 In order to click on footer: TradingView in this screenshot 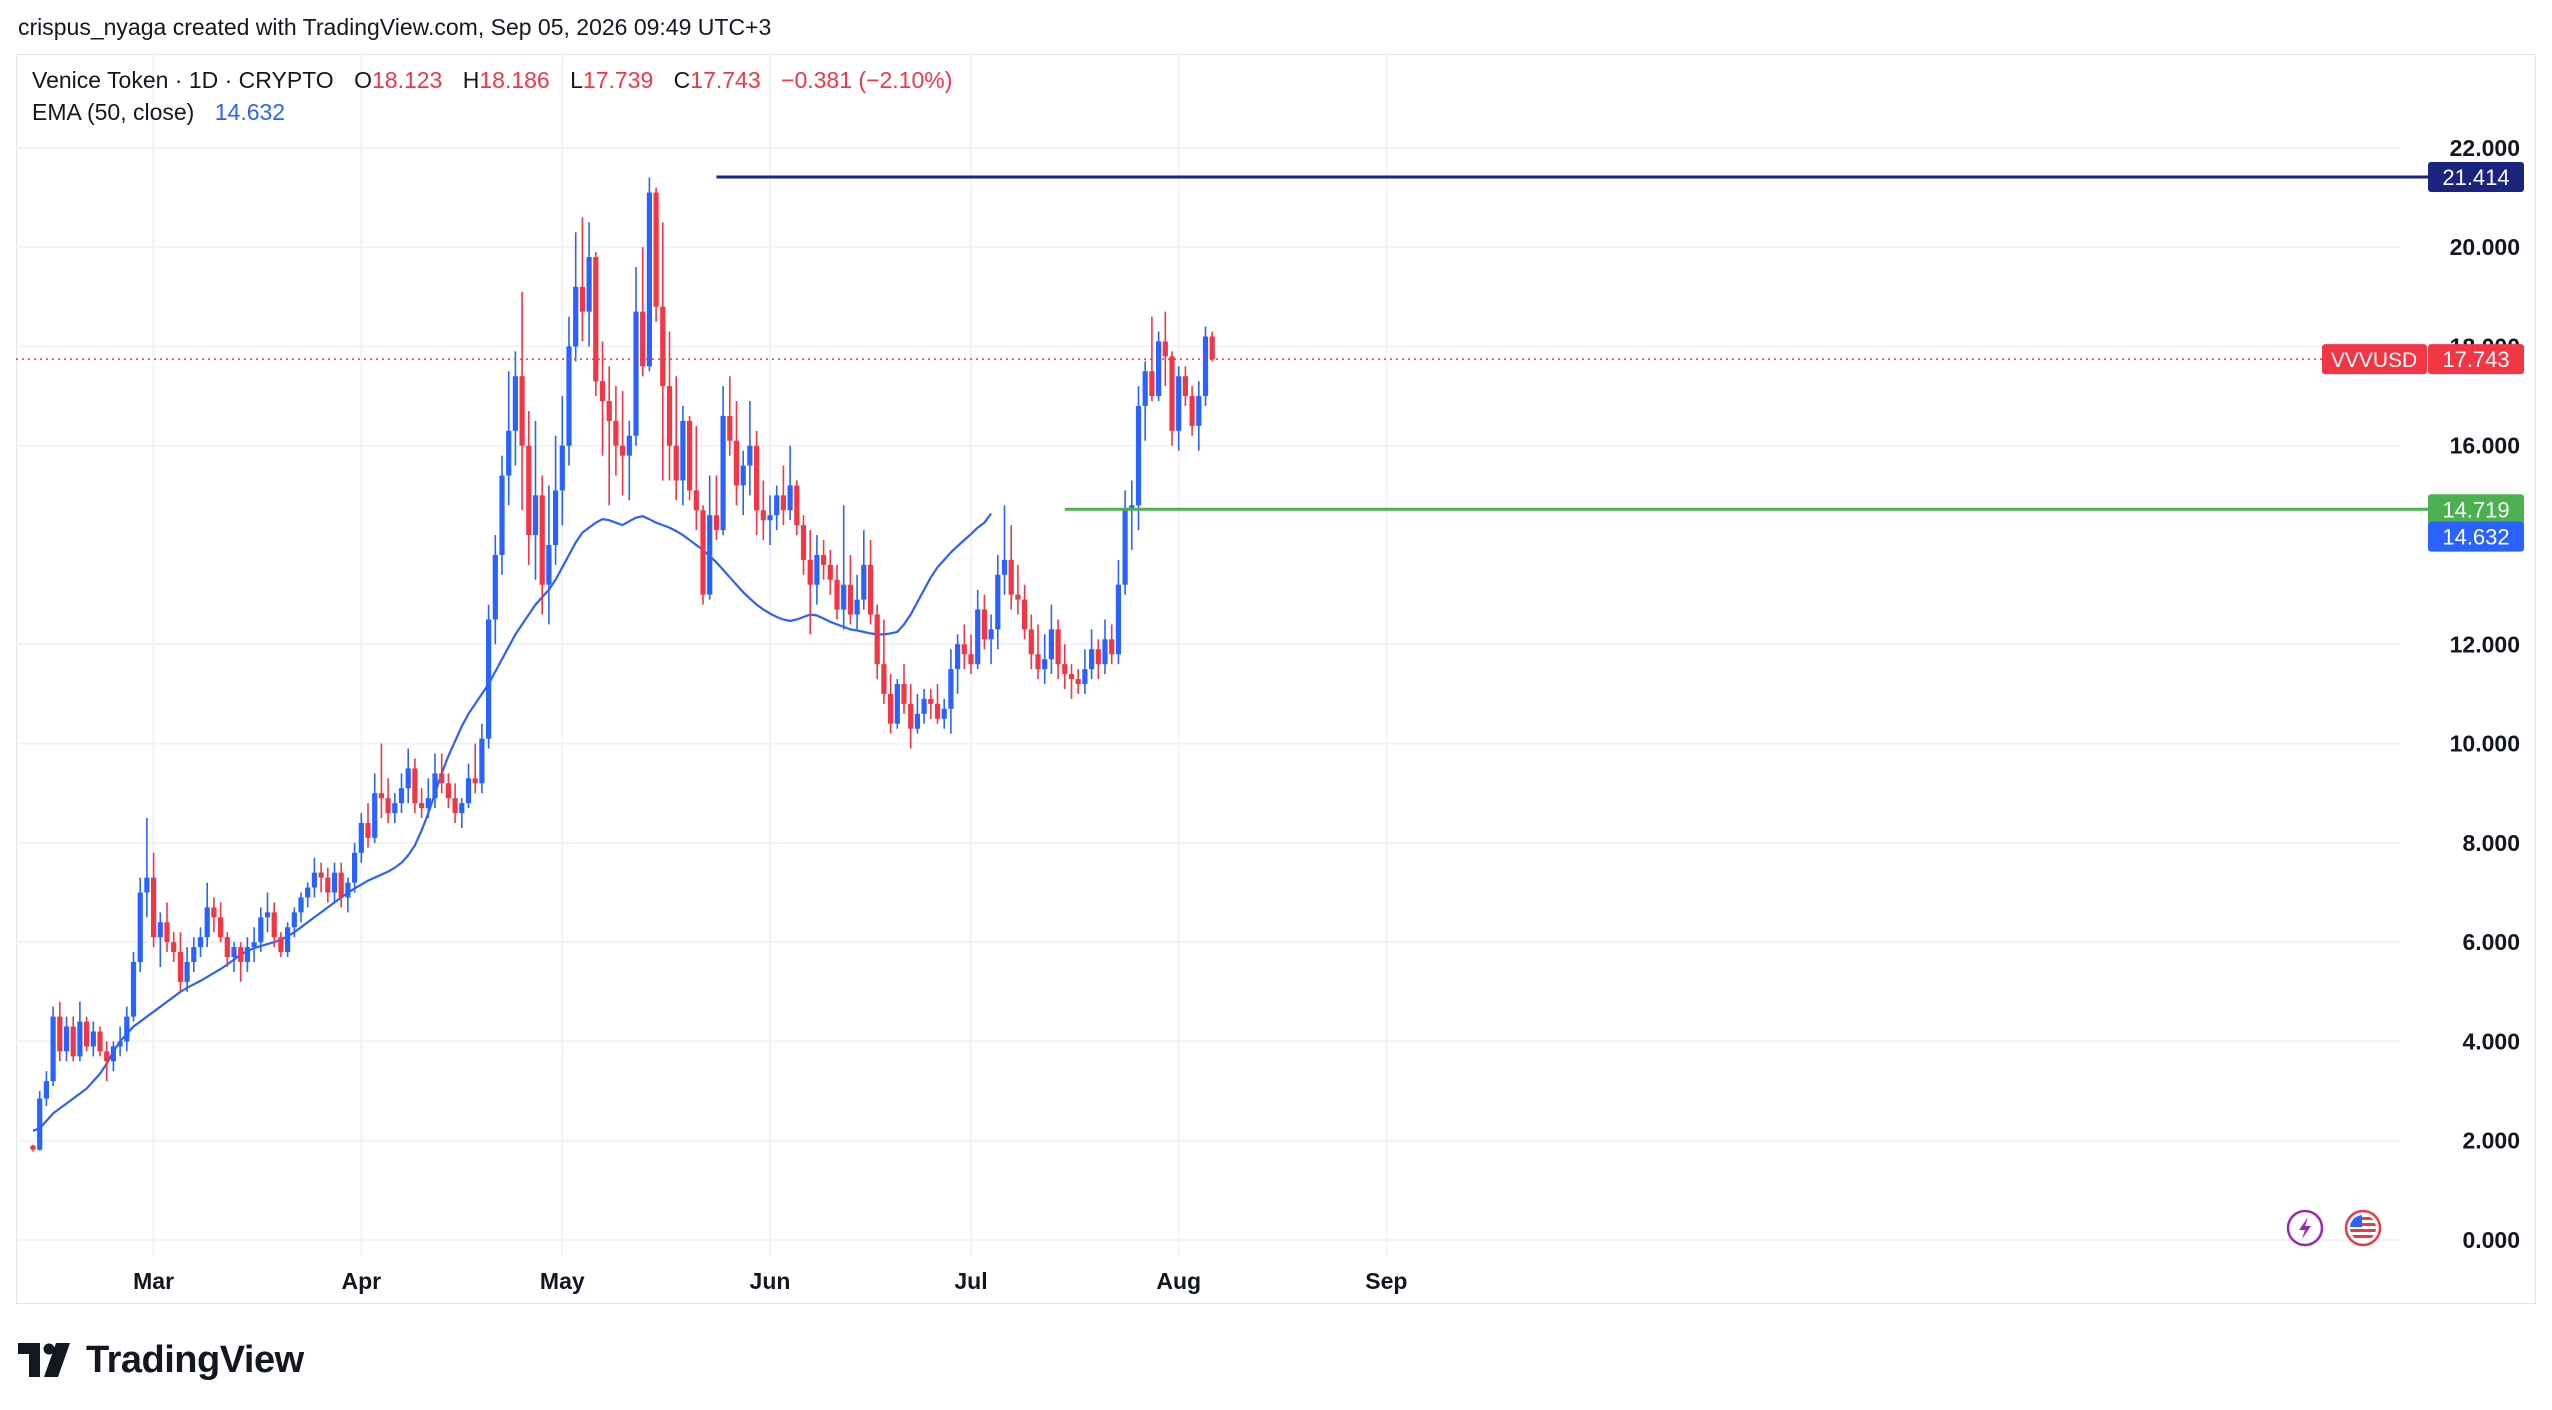, I will do `click(161, 1360)`.